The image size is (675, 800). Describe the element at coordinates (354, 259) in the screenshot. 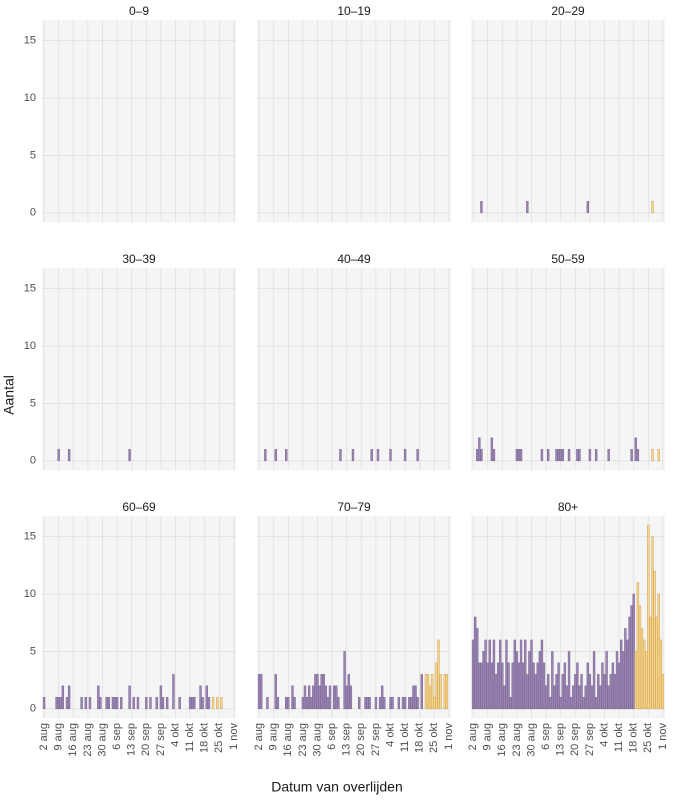

I see `facet-title: 40–49` at that location.